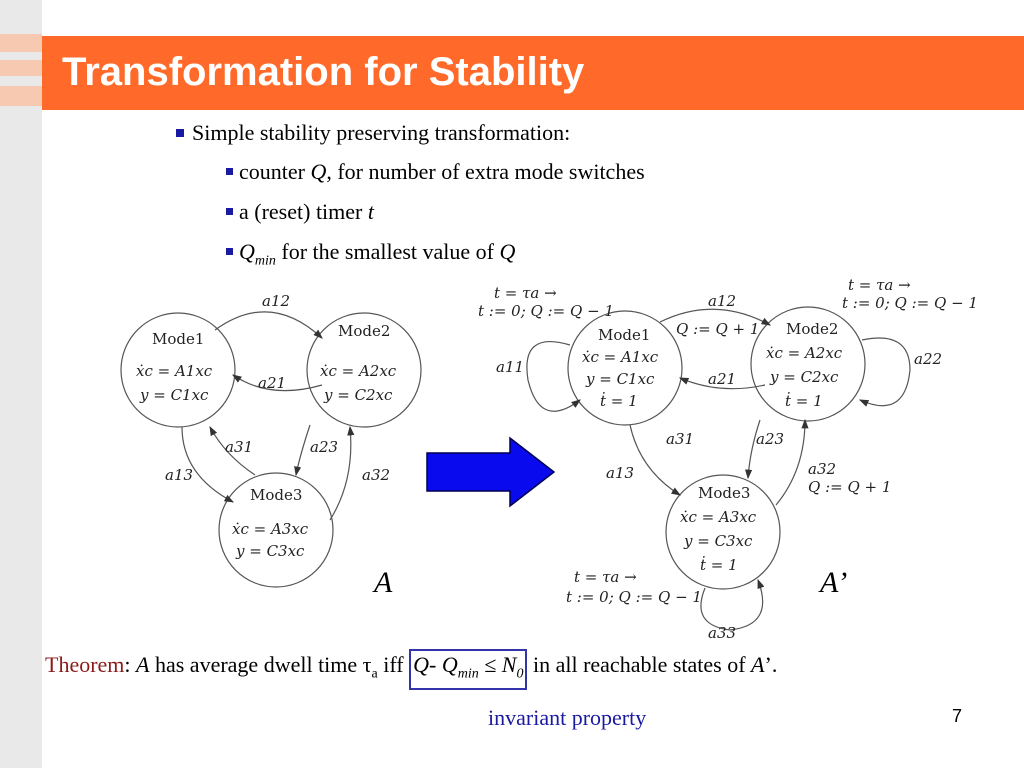 This screenshot has height=768, width=1024. What do you see at coordinates (624, 335) in the screenshot?
I see `mode1-prime-name: Mode1` at bounding box center [624, 335].